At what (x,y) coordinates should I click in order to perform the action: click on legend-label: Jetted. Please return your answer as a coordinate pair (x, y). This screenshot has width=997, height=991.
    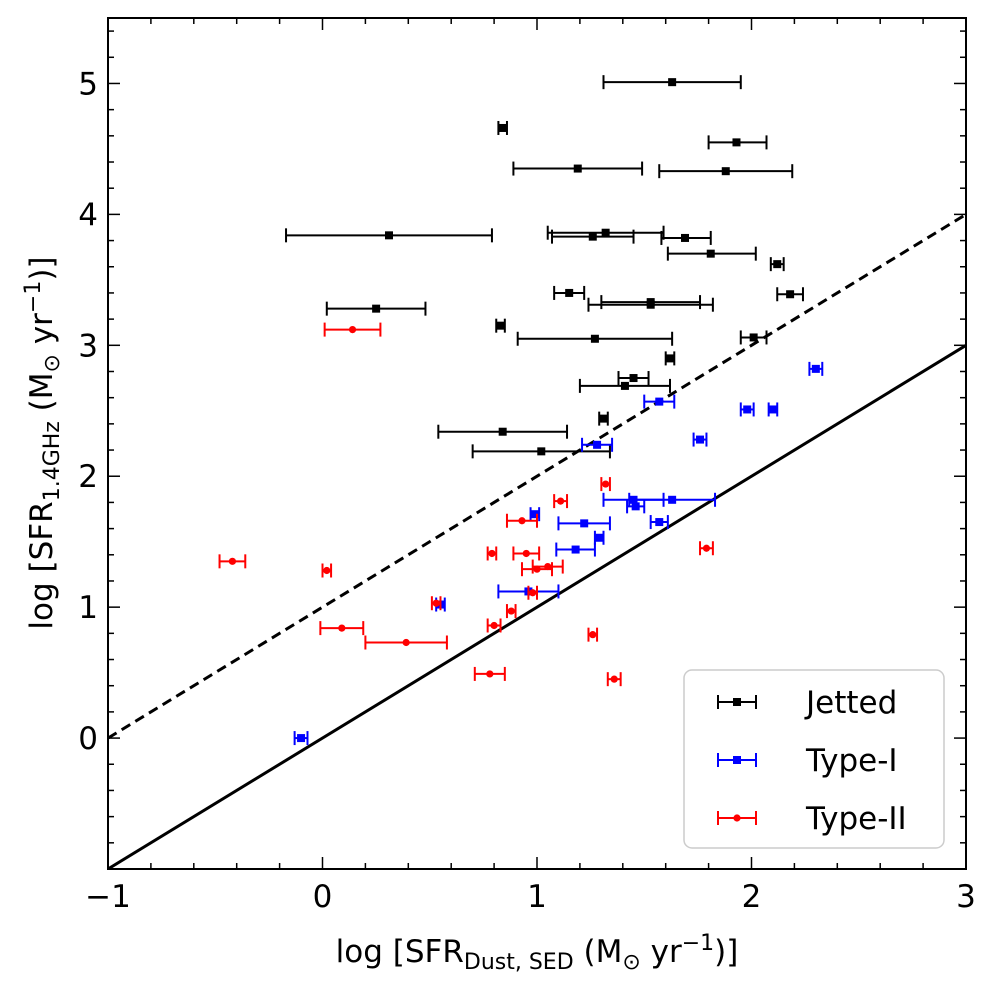
    Looking at the image, I should click on (850, 703).